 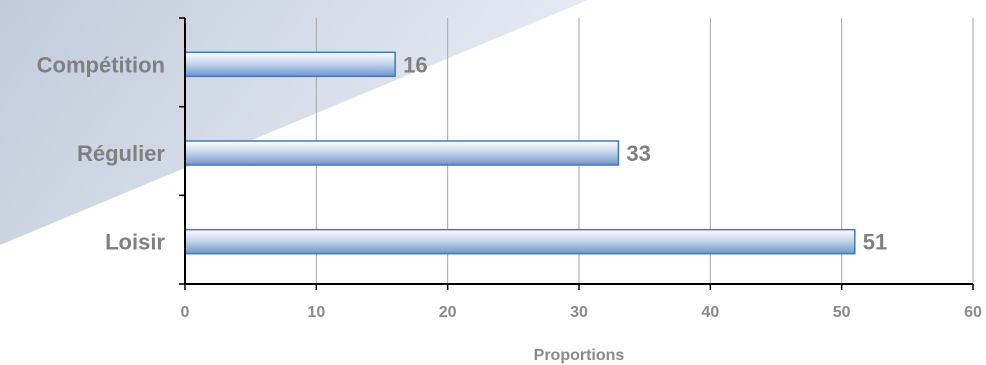 I want to click on x-axis-title: Proportions, so click(x=579, y=355).